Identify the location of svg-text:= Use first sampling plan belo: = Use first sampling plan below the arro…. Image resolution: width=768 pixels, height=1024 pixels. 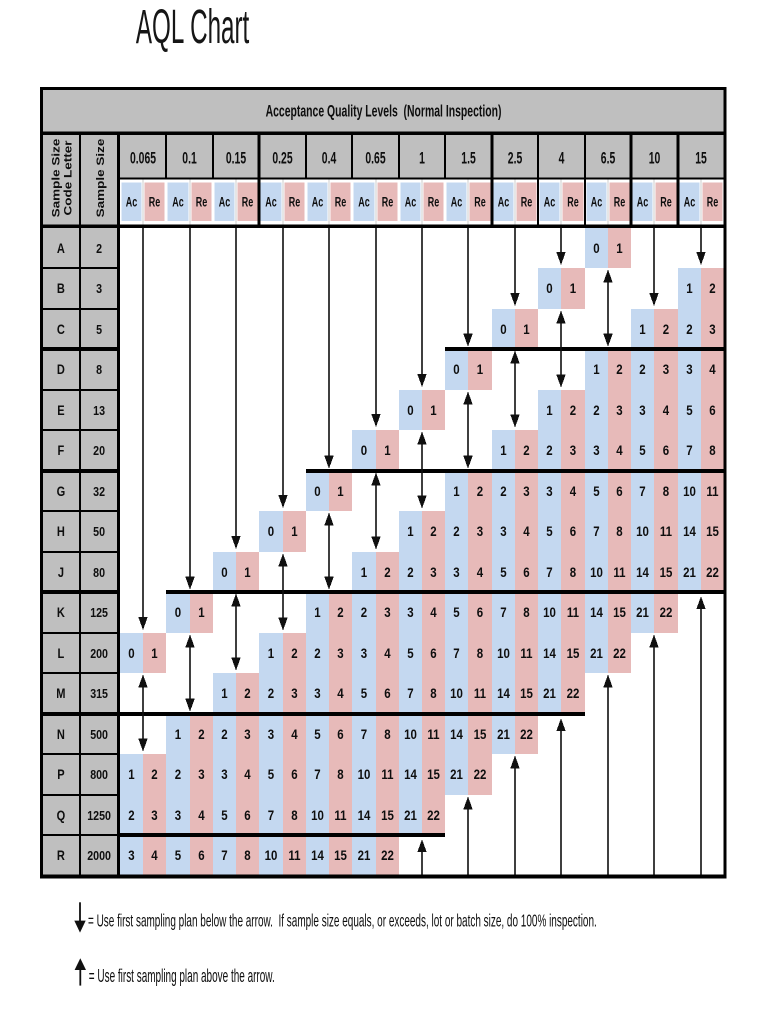
(342, 922).